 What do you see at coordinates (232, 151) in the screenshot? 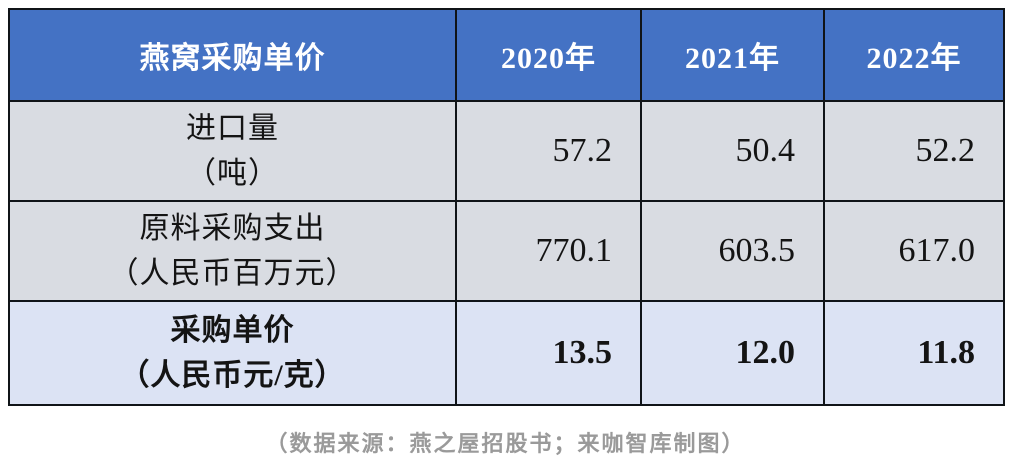
I see `row-label-import-volume: 进口量 （吨）` at bounding box center [232, 151].